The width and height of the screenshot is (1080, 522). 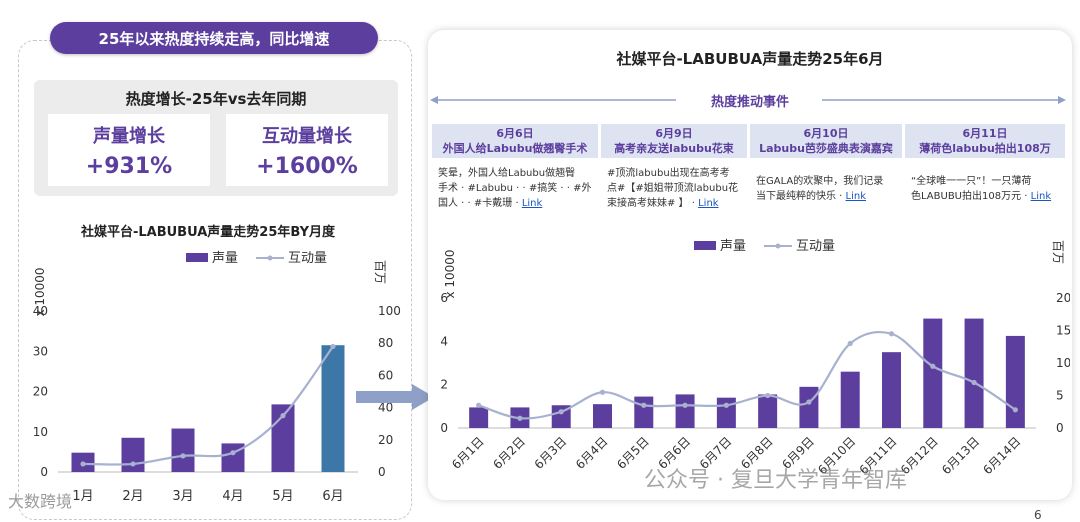 I want to click on y-left-tick-label: 2, so click(x=444, y=385).